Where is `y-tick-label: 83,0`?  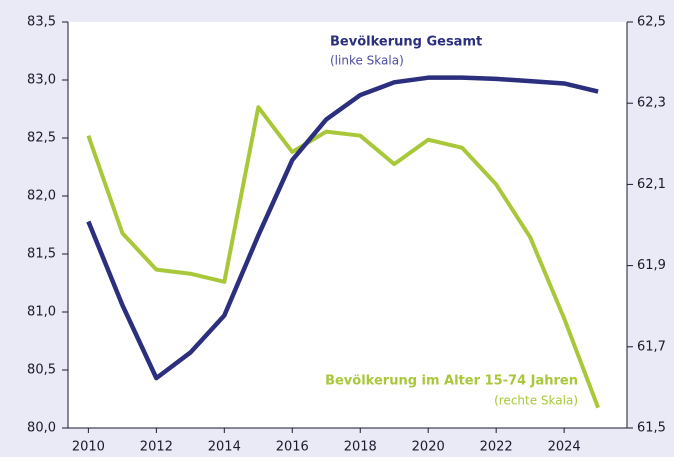 y-tick-label: 83,0 is located at coordinates (41, 80).